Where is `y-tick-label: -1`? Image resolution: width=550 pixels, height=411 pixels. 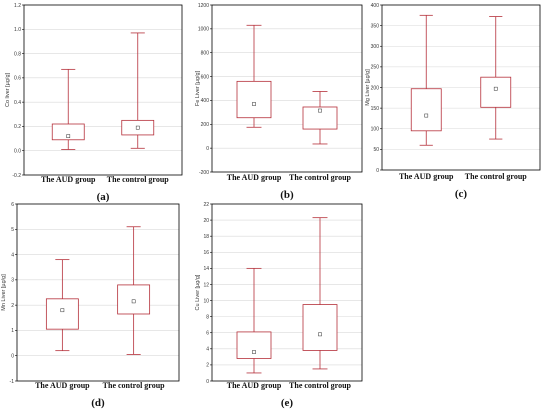 y-tick-label: -1 is located at coordinates (12, 382).